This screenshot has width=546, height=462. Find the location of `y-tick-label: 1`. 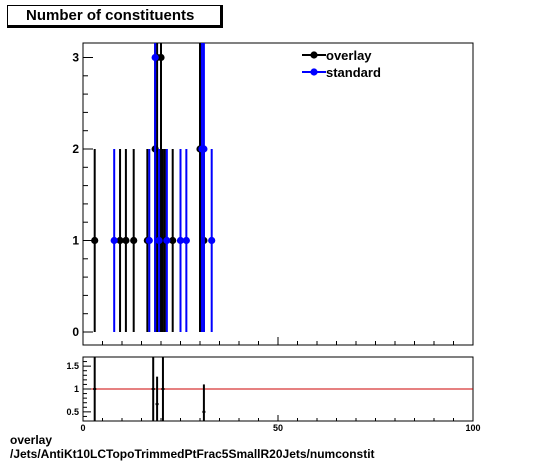

y-tick-label: 1 is located at coordinates (75, 241).